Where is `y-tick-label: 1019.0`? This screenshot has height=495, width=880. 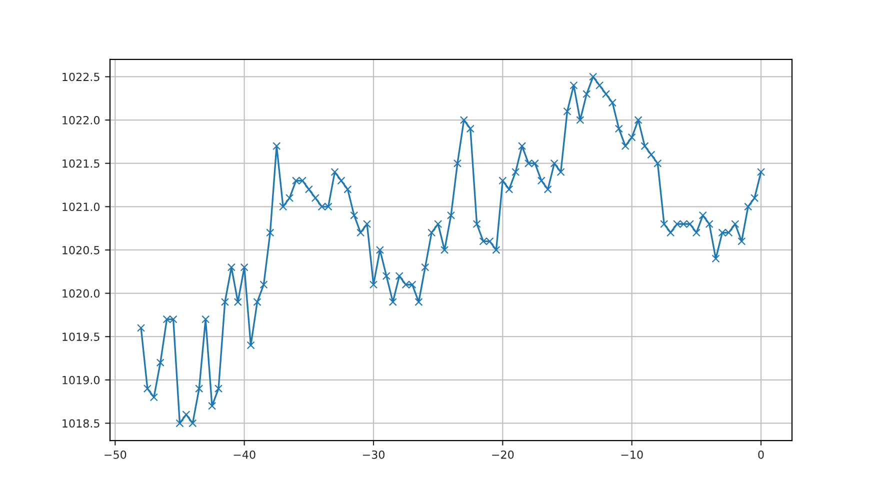
y-tick-label: 1019.0 is located at coordinates (81, 380).